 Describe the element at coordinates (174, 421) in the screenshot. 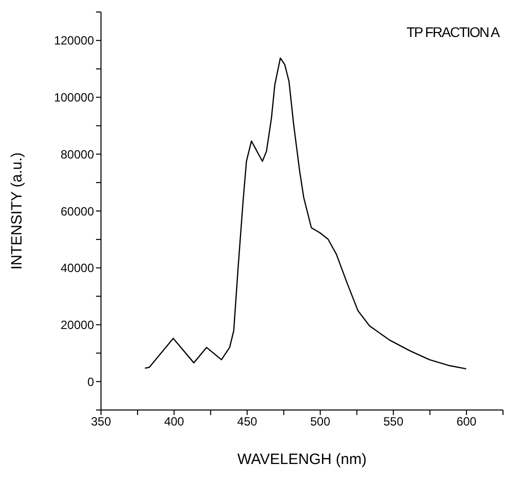

I see `x-tick-label: 400` at that location.